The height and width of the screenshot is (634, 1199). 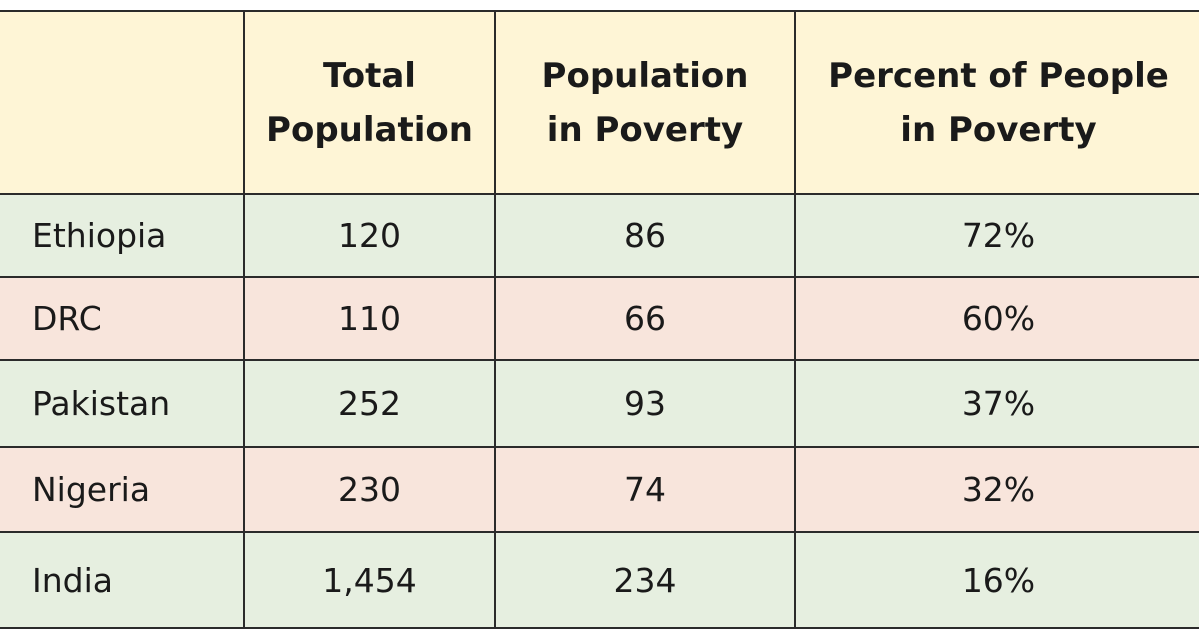 What do you see at coordinates (122, 403) in the screenshot?
I see `country-cell: Pakistan` at bounding box center [122, 403].